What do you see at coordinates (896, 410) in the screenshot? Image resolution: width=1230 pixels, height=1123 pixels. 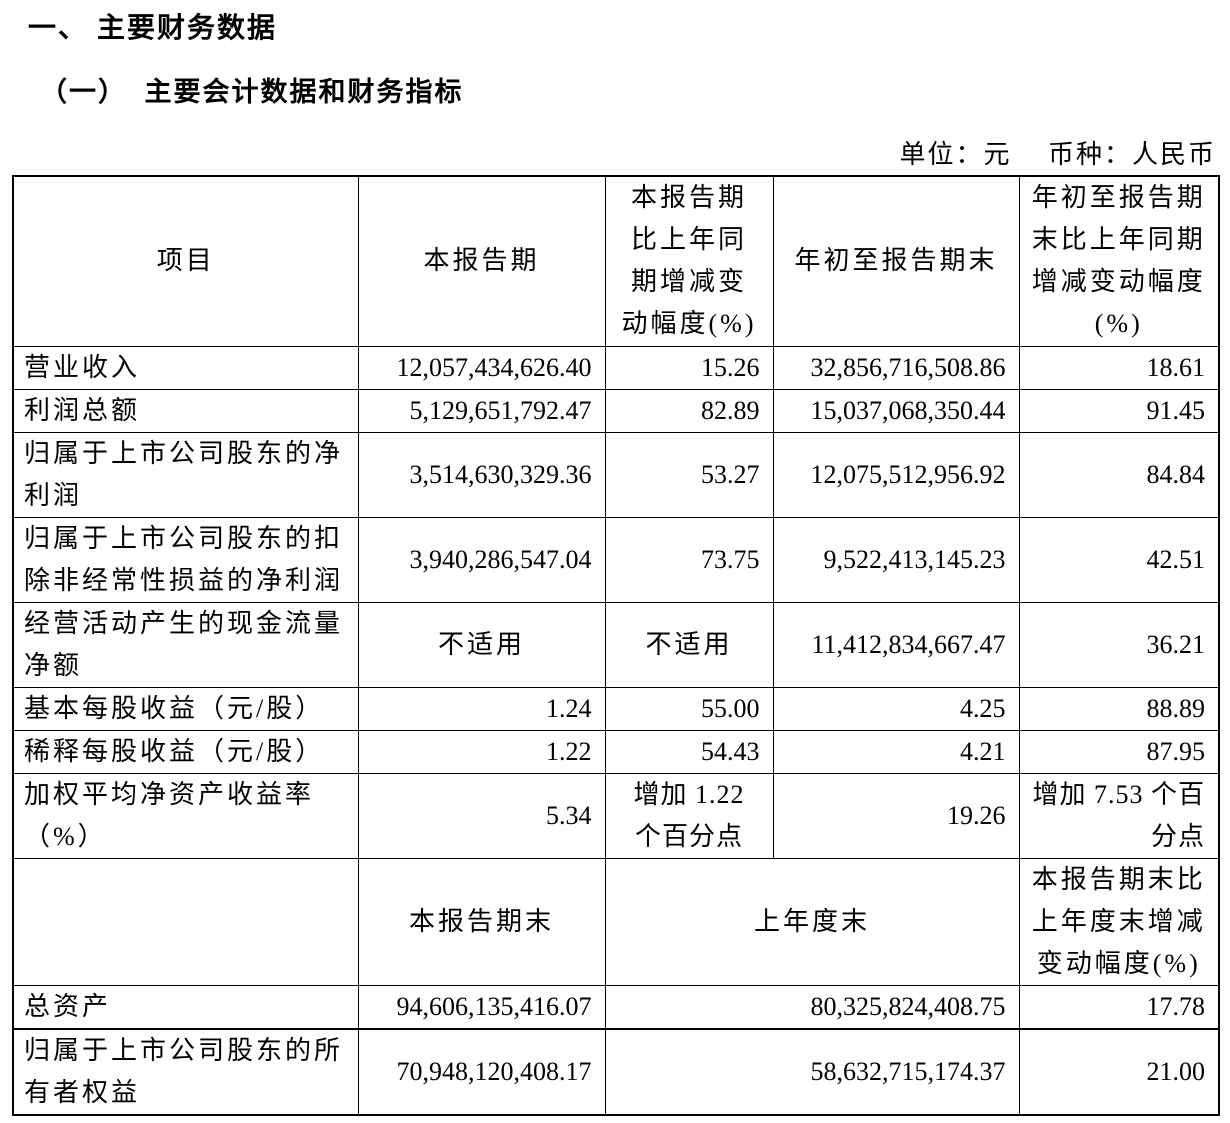 I see `value-ytd: 15,037,068,350.44` at bounding box center [896, 410].